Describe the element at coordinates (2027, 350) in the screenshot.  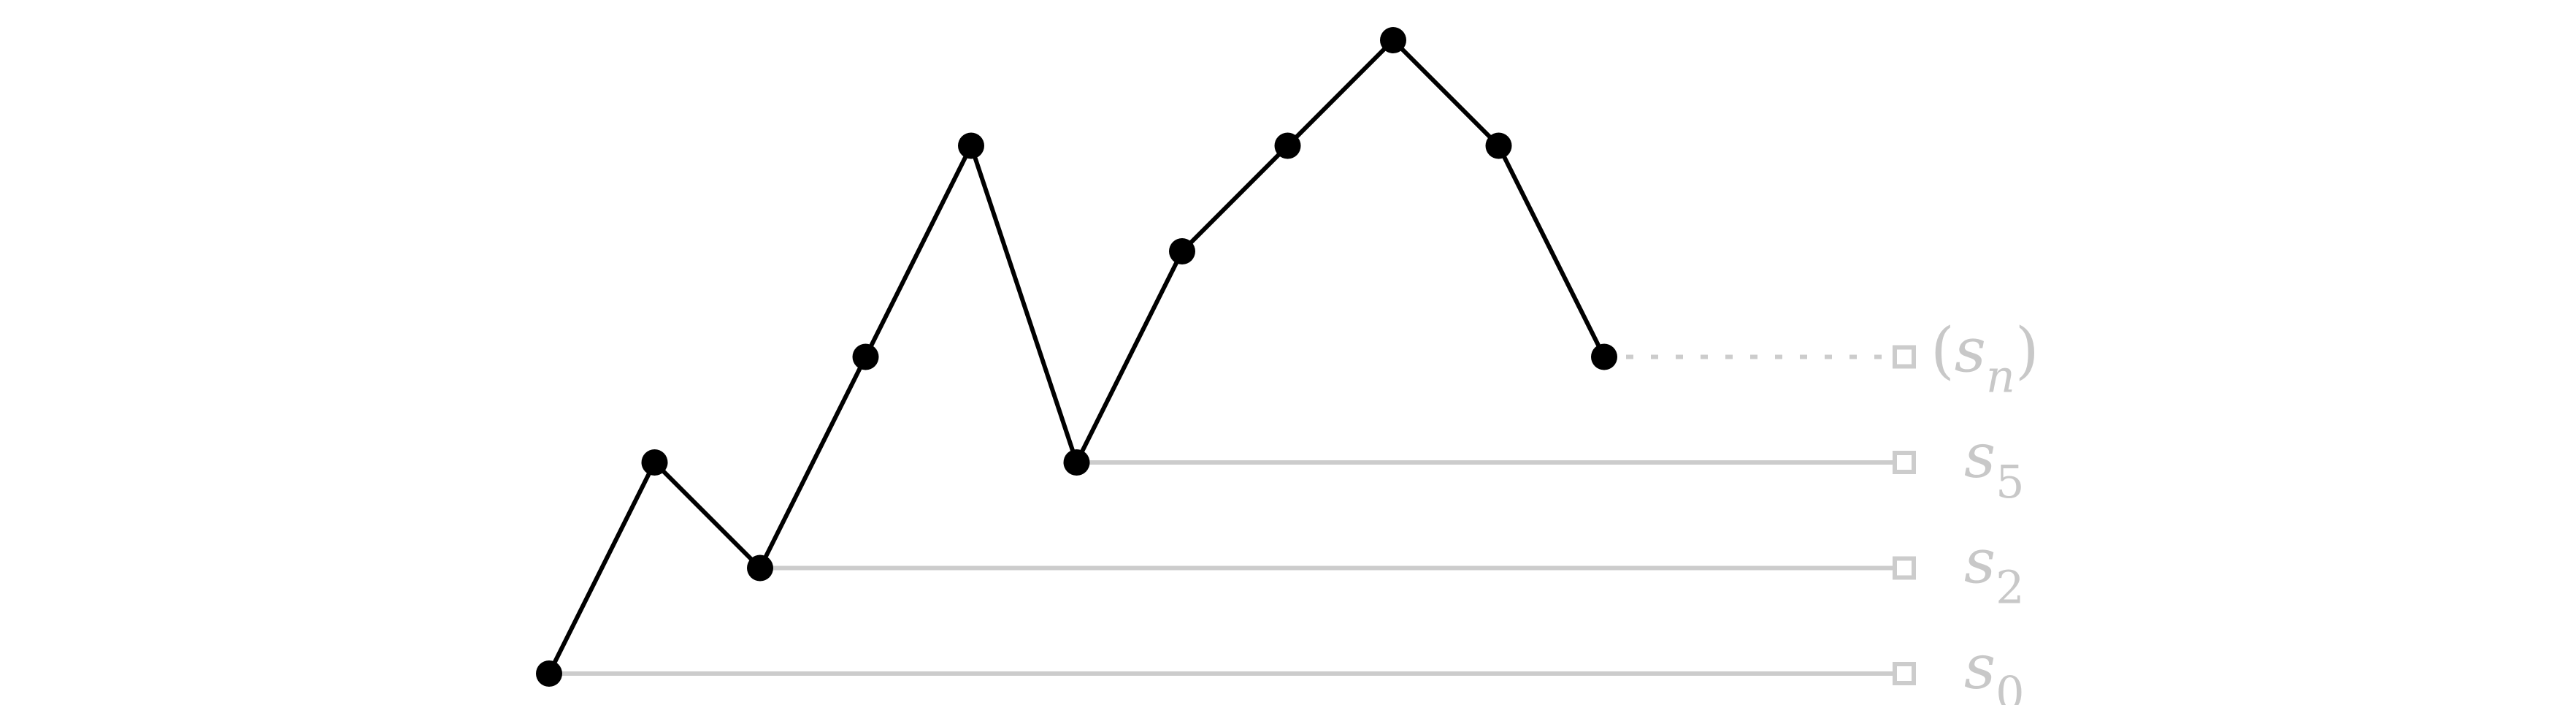
I see `label-close-paren: )` at that location.